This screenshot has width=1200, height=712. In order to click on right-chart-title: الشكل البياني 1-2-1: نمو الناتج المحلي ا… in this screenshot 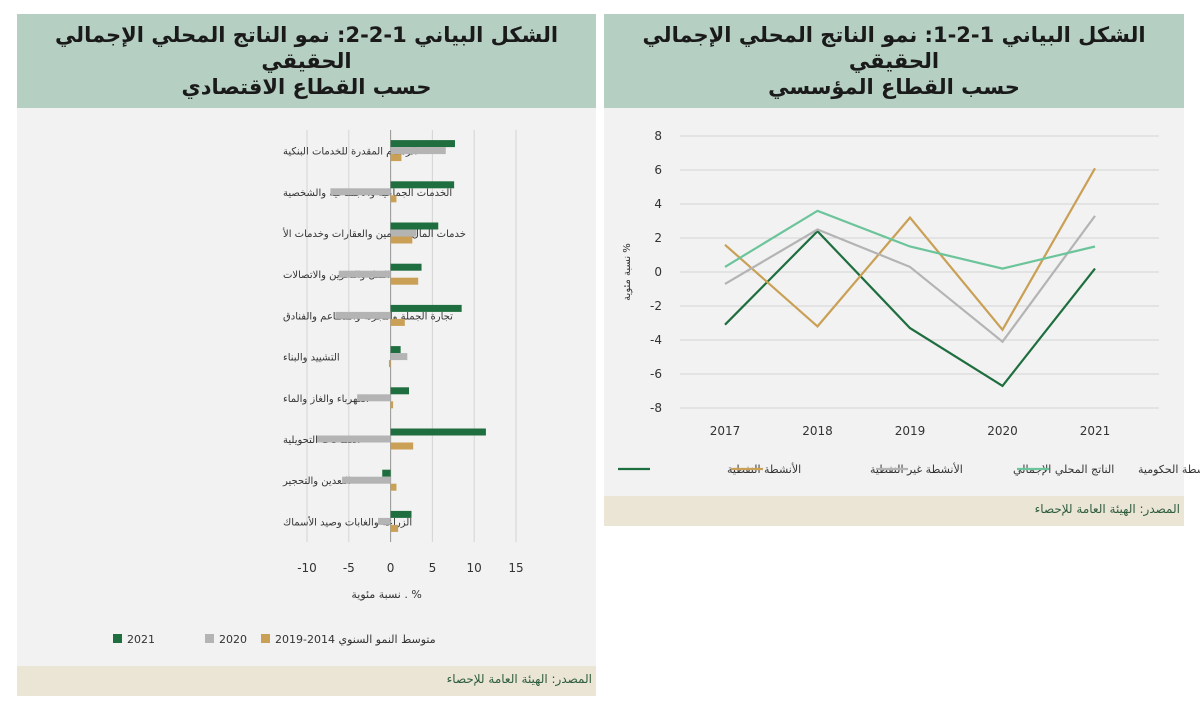, I will do `click(894, 61)`.